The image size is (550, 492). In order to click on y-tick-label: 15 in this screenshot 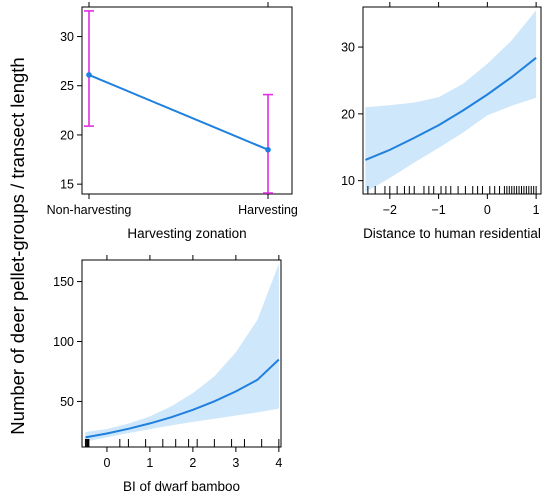, I will do `click(67, 185)`.